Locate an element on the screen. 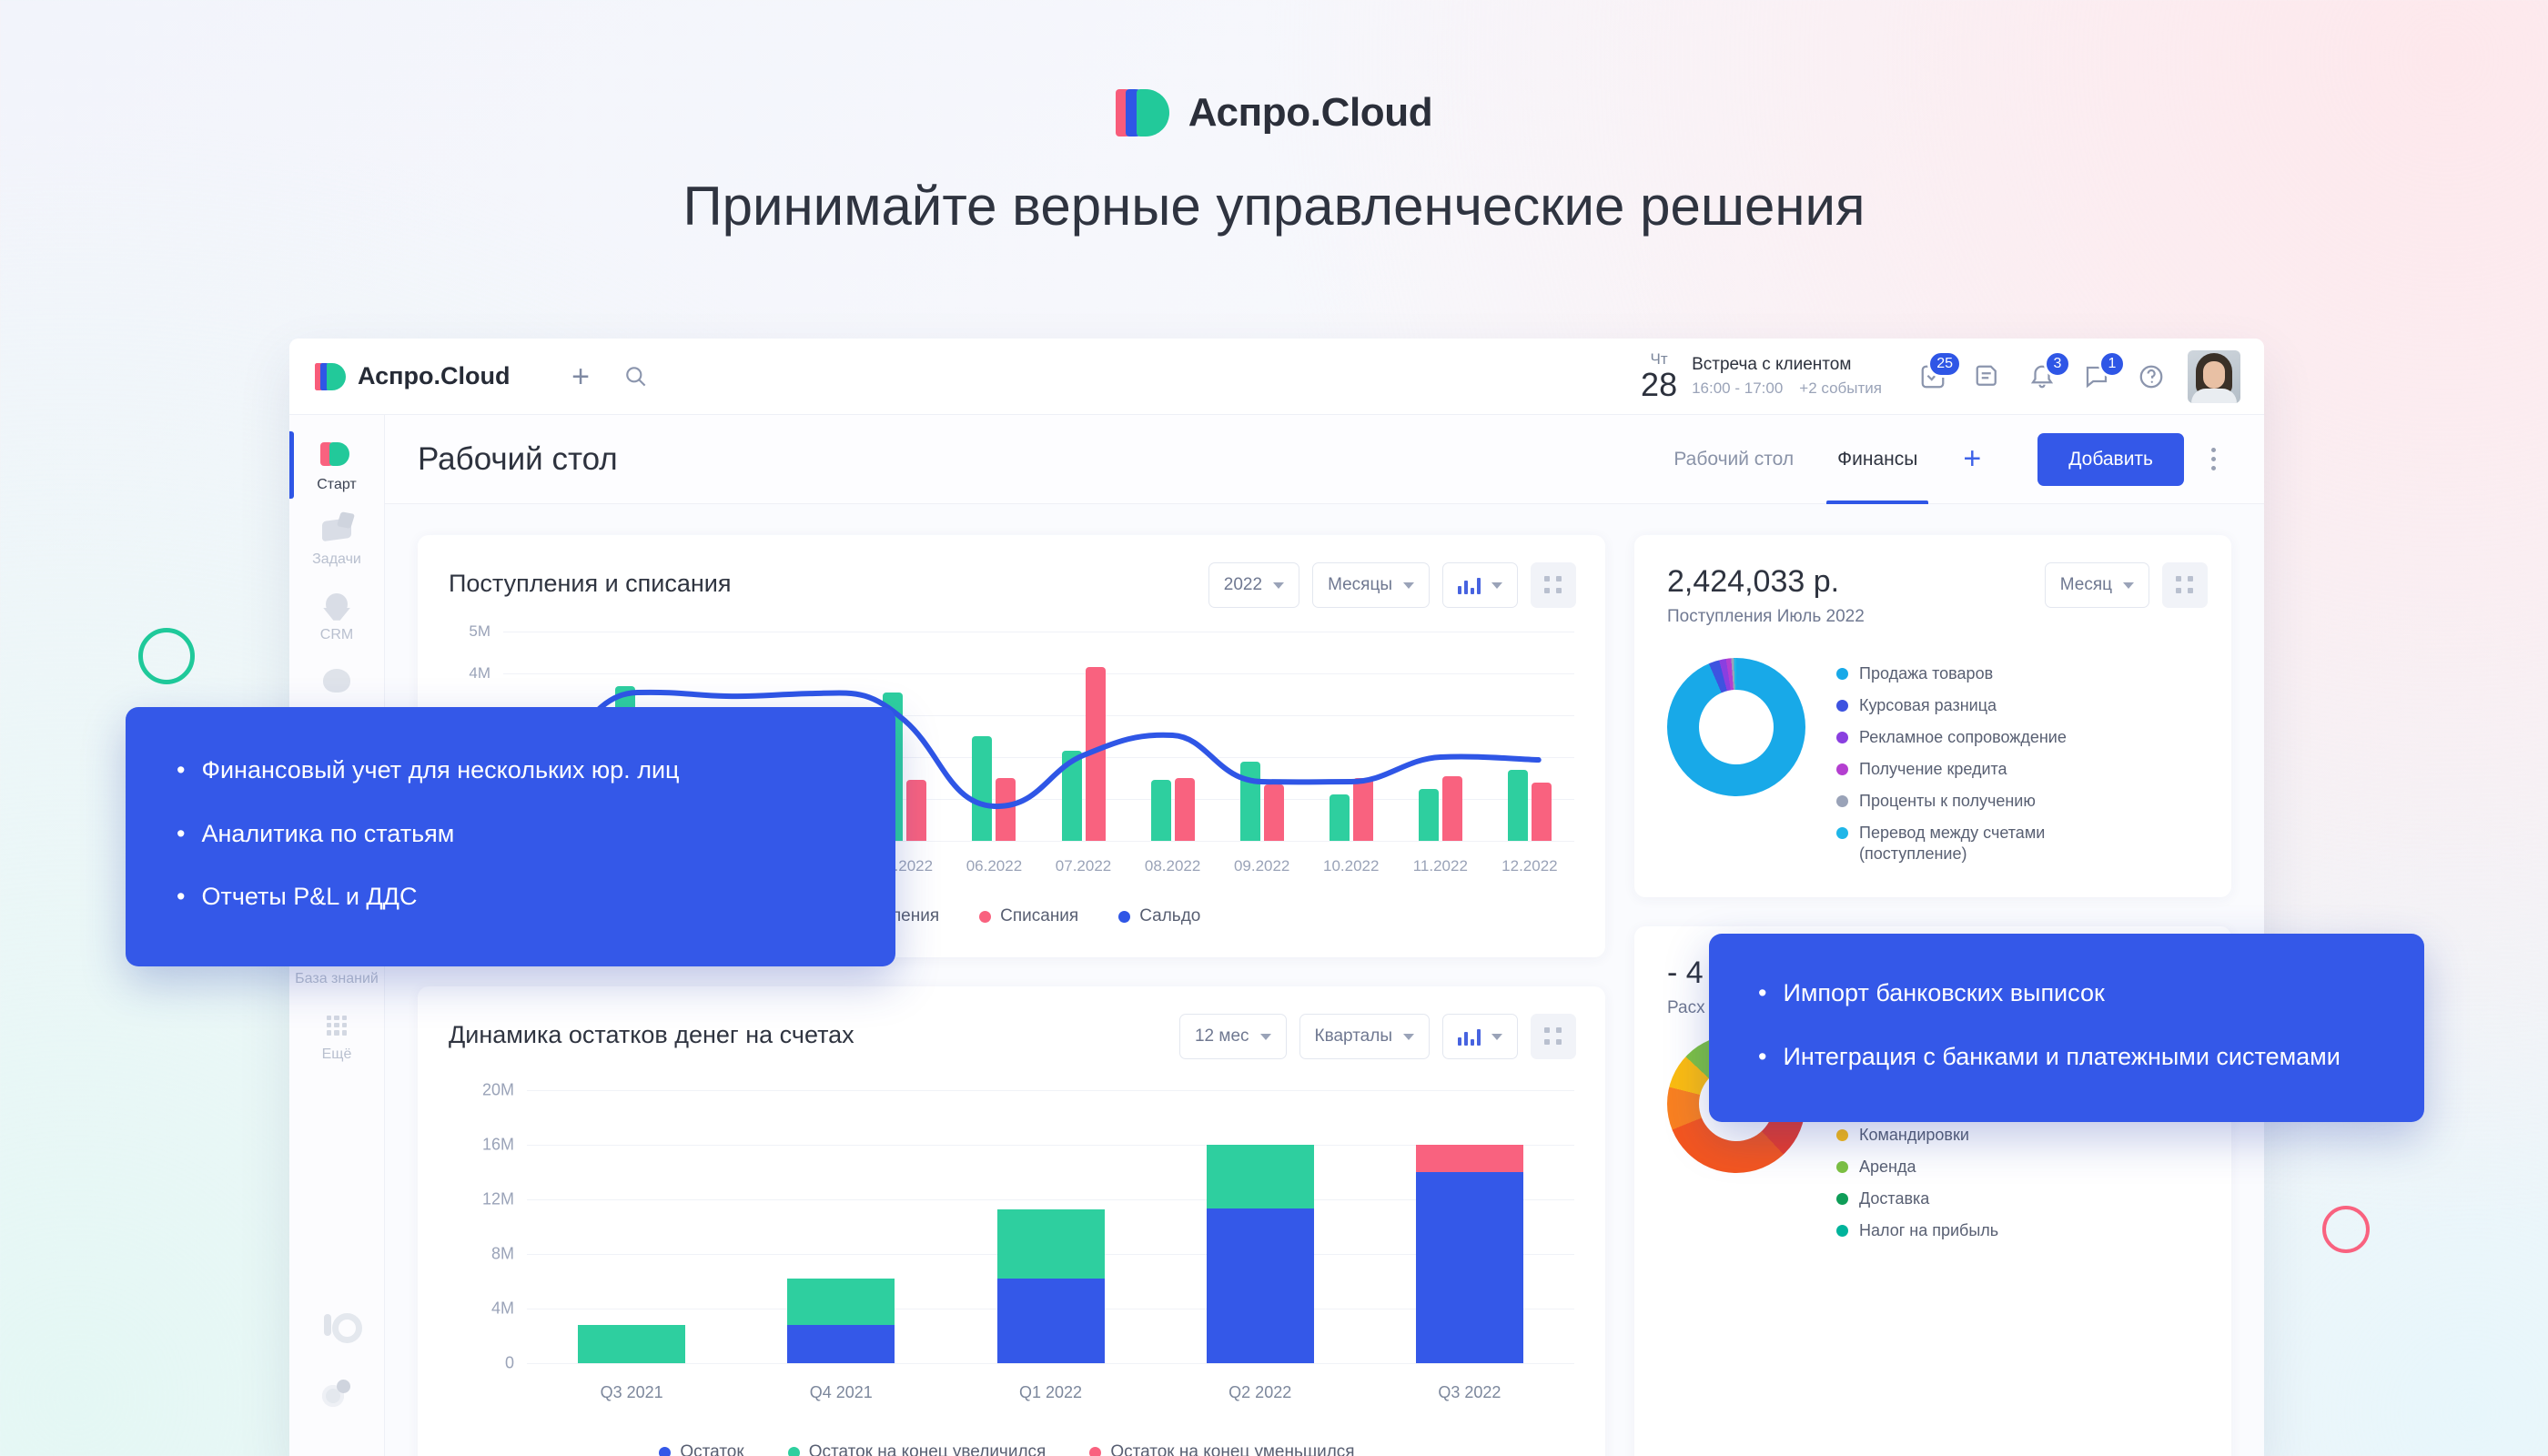 This screenshot has width=2548, height=1456. help-circle-icon is located at coordinates (2151, 377).